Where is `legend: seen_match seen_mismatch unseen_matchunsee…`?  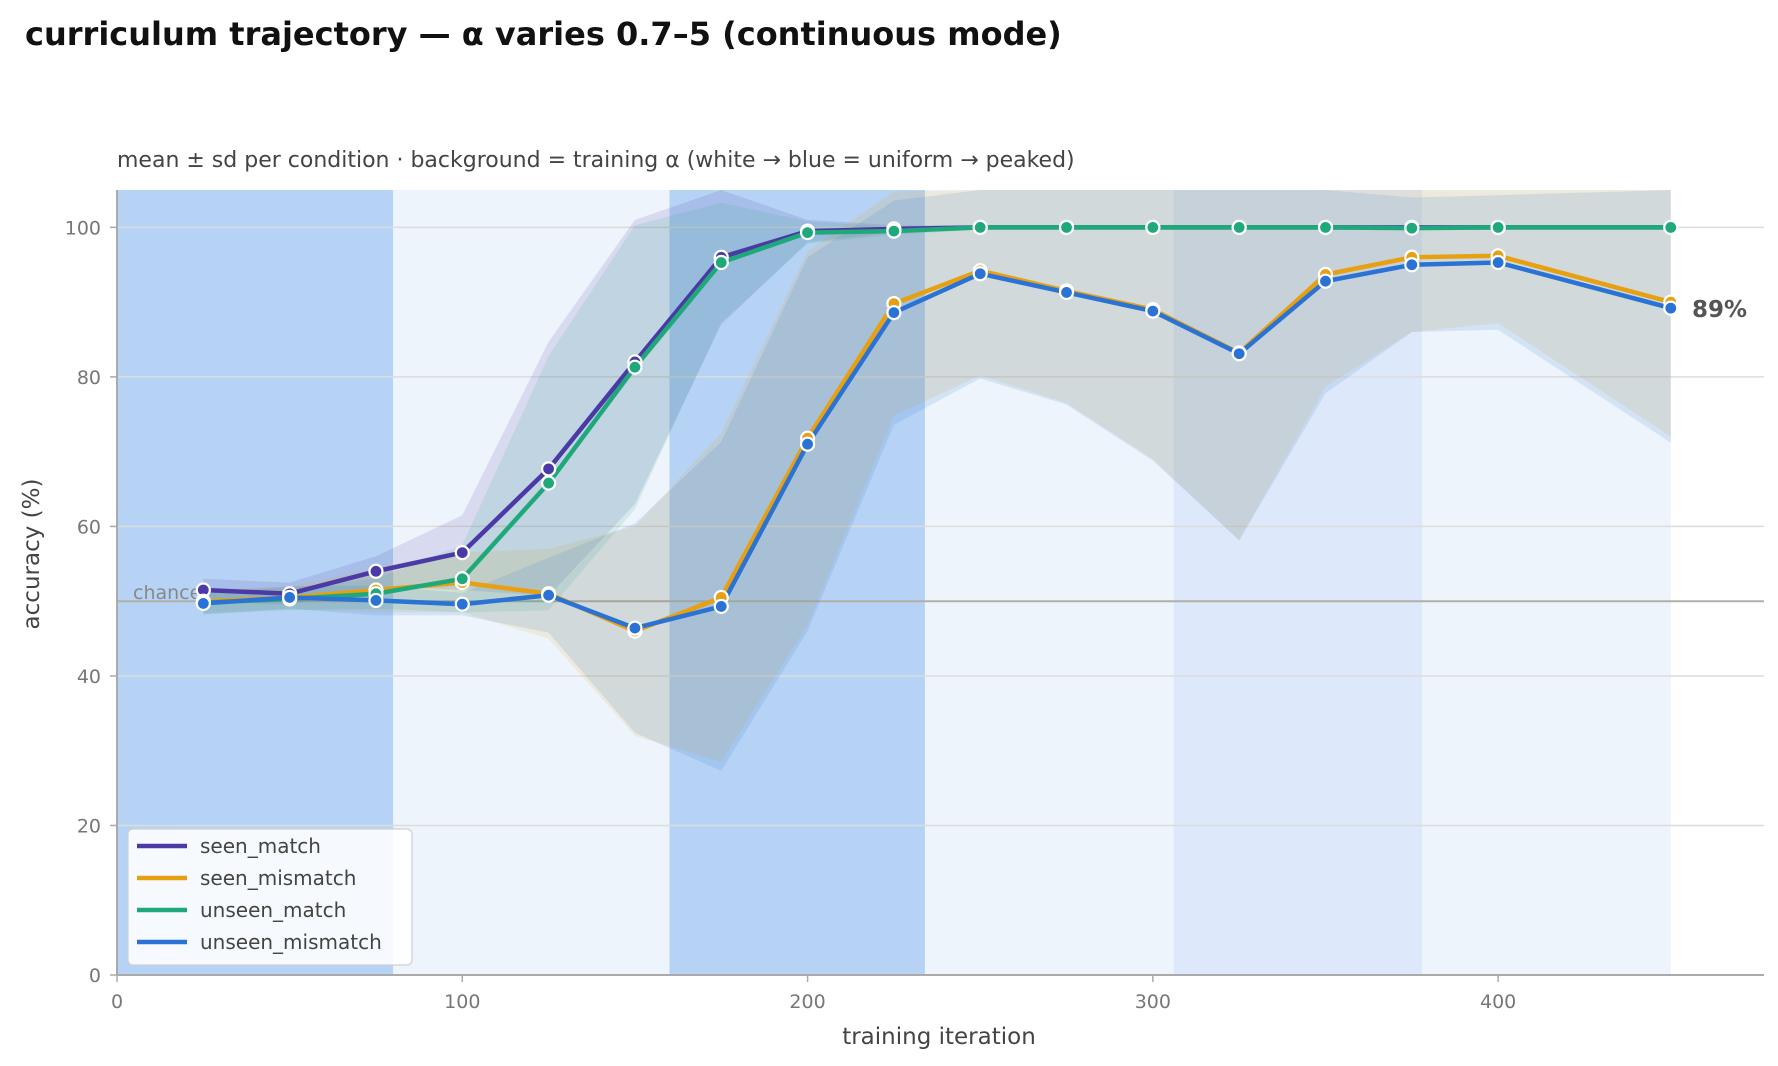
legend: seen_match seen_mismatch unseen_matchunsee… is located at coordinates (270, 897).